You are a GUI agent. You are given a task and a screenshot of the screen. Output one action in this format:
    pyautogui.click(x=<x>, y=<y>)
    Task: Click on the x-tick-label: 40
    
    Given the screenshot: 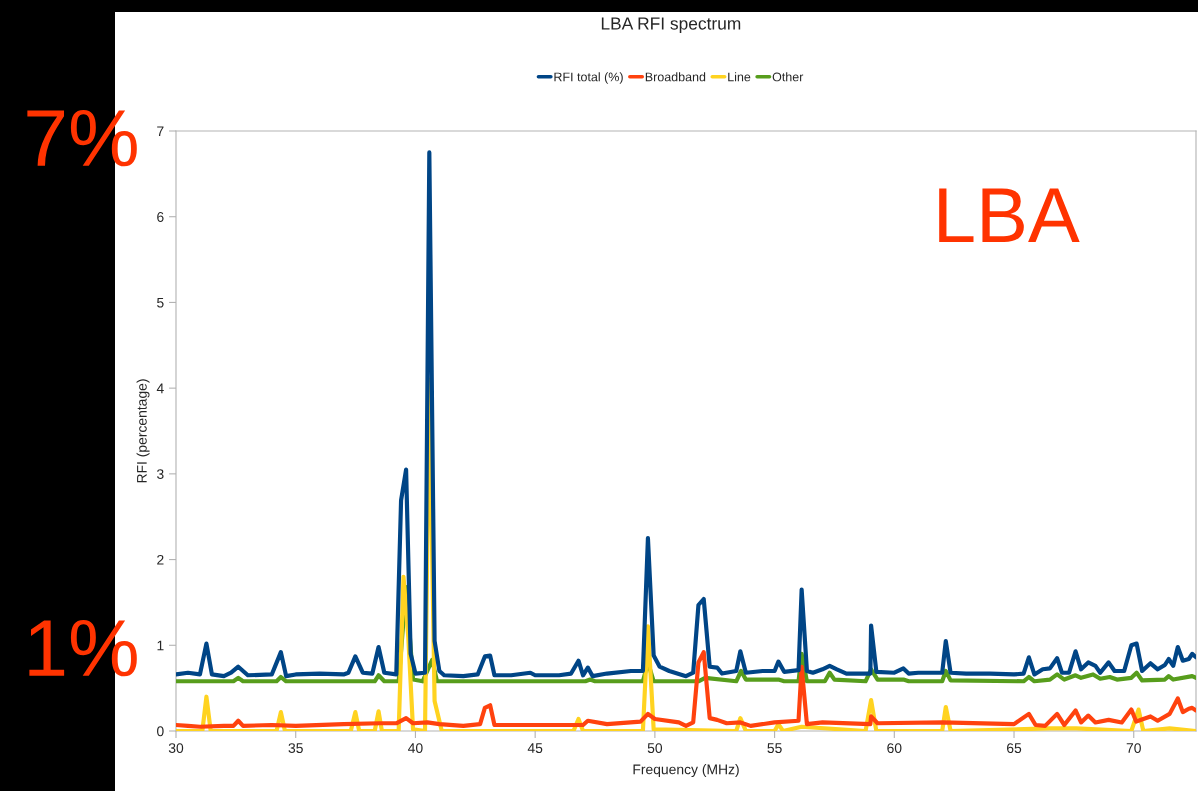 What is the action you would take?
    pyautogui.click(x=415, y=748)
    